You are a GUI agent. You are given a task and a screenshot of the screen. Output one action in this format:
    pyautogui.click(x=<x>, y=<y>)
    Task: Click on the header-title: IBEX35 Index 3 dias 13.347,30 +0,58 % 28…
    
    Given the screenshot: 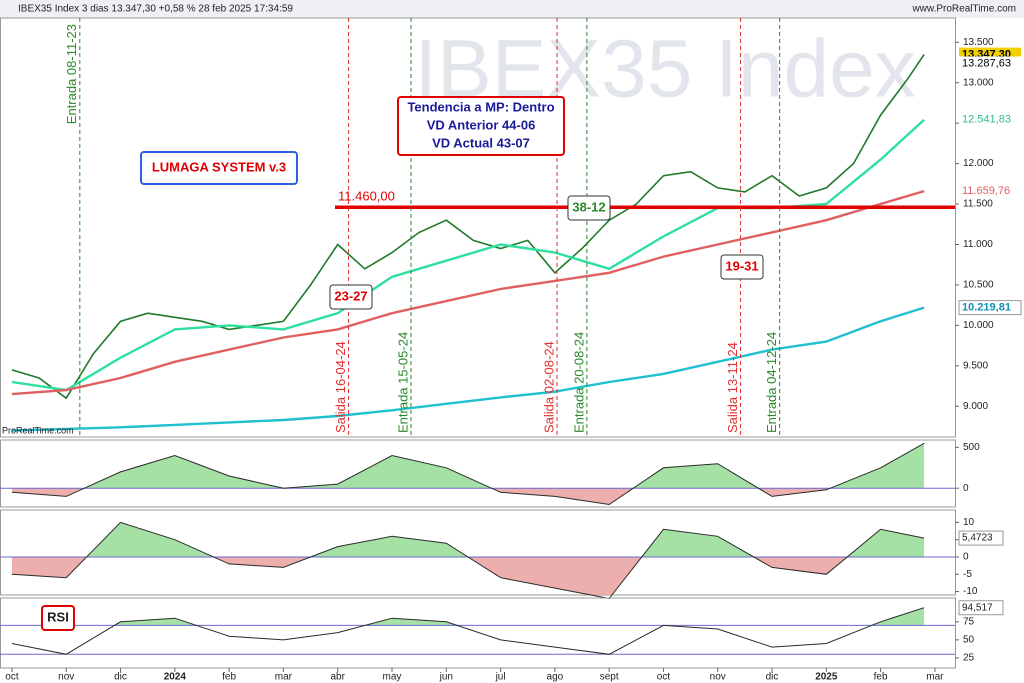 What is the action you would take?
    pyautogui.click(x=155, y=9)
    